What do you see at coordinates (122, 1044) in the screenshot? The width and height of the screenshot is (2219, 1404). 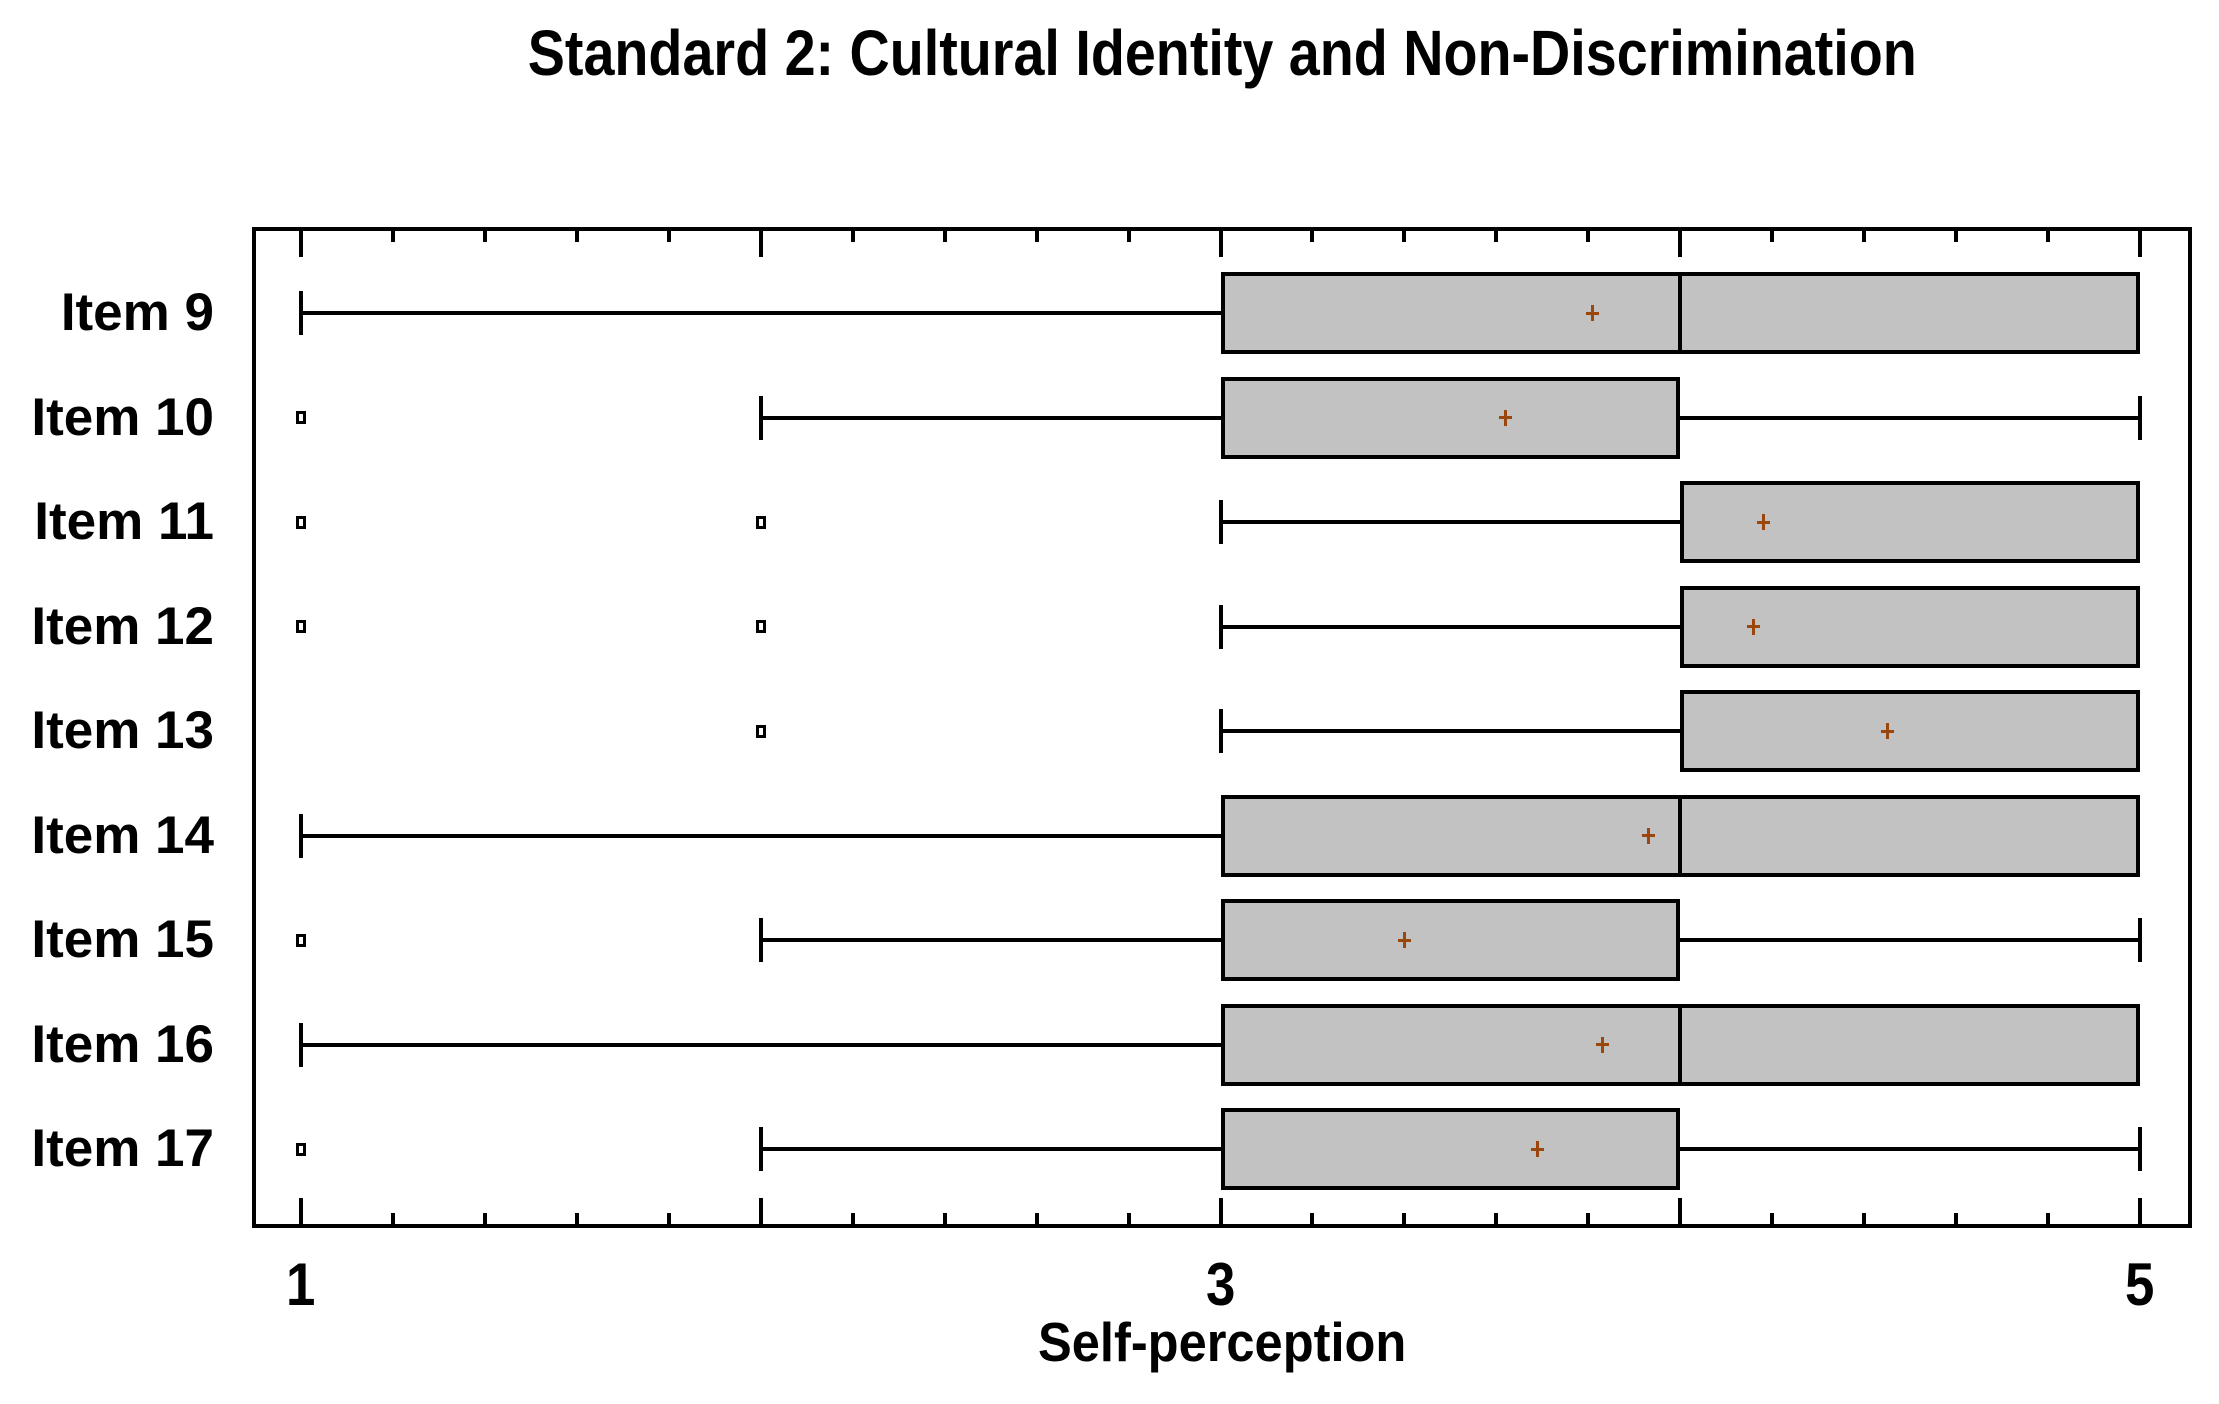 I see `row-label: Item 16` at bounding box center [122, 1044].